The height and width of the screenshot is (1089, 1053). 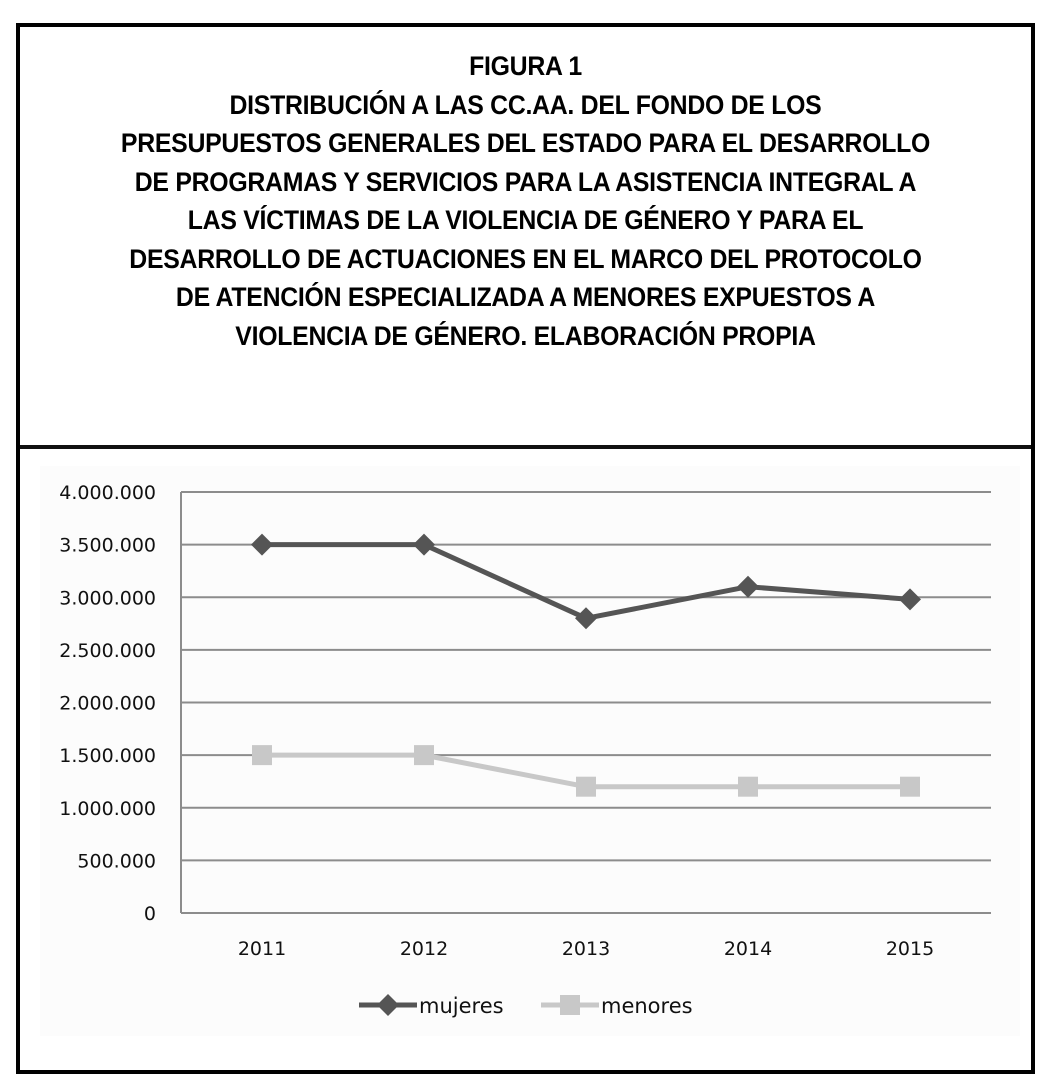 What do you see at coordinates (525, 335) in the screenshot?
I see `title-line: VIOLENCIA DE GÉNERO. ELABORACIÓN PROPIA` at bounding box center [525, 335].